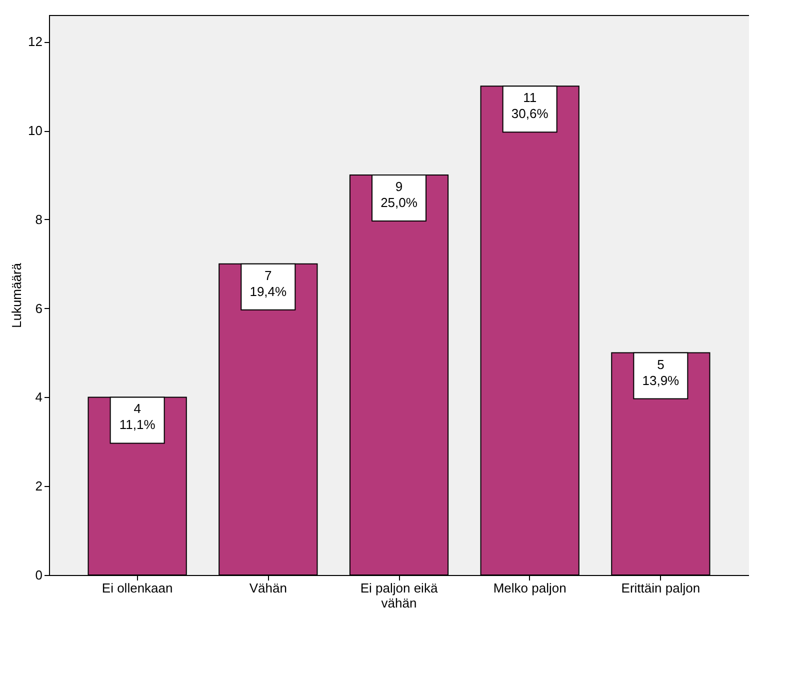 The image size is (811, 695). I want to click on data-label: 7 19,4%, so click(269, 283).